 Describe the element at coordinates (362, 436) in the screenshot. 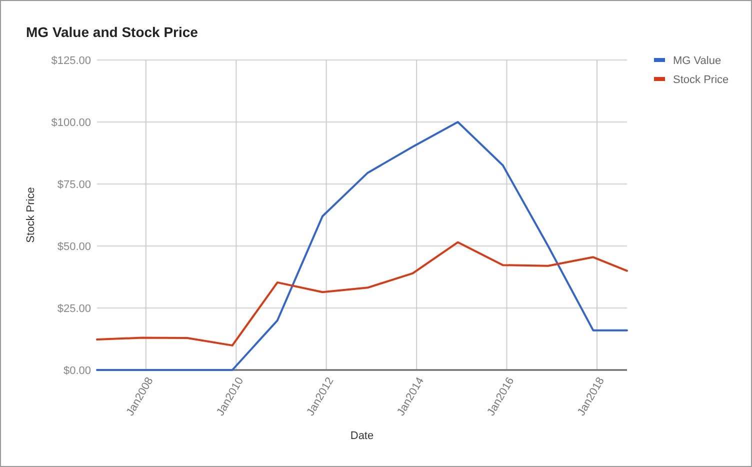

I see `x-axis-title: Date` at that location.